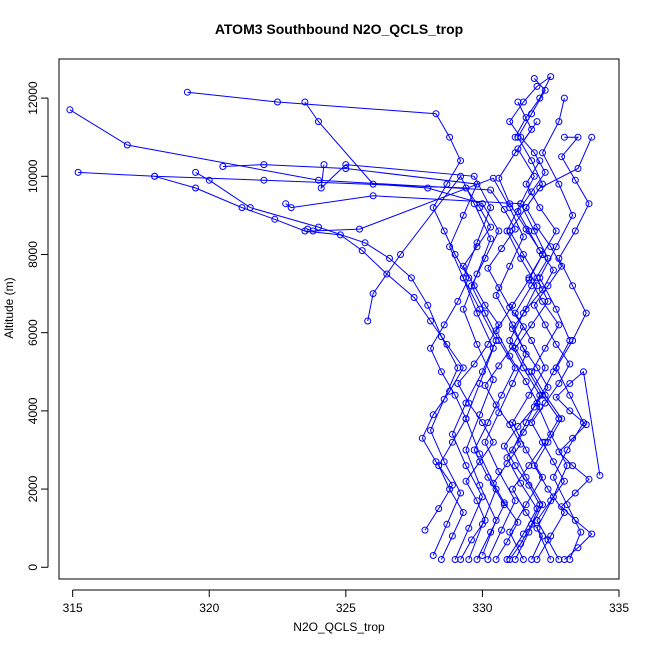 The image size is (650, 650). What do you see at coordinates (33, 488) in the screenshot?
I see `y-tick-label: 2000` at bounding box center [33, 488].